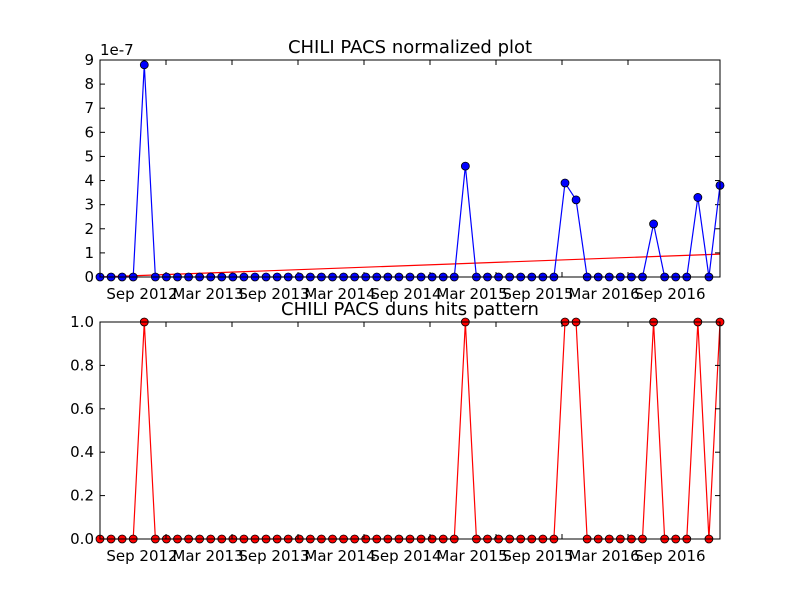  What do you see at coordinates (82, 452) in the screenshot?
I see `y-tick-label: 0.4` at bounding box center [82, 452].